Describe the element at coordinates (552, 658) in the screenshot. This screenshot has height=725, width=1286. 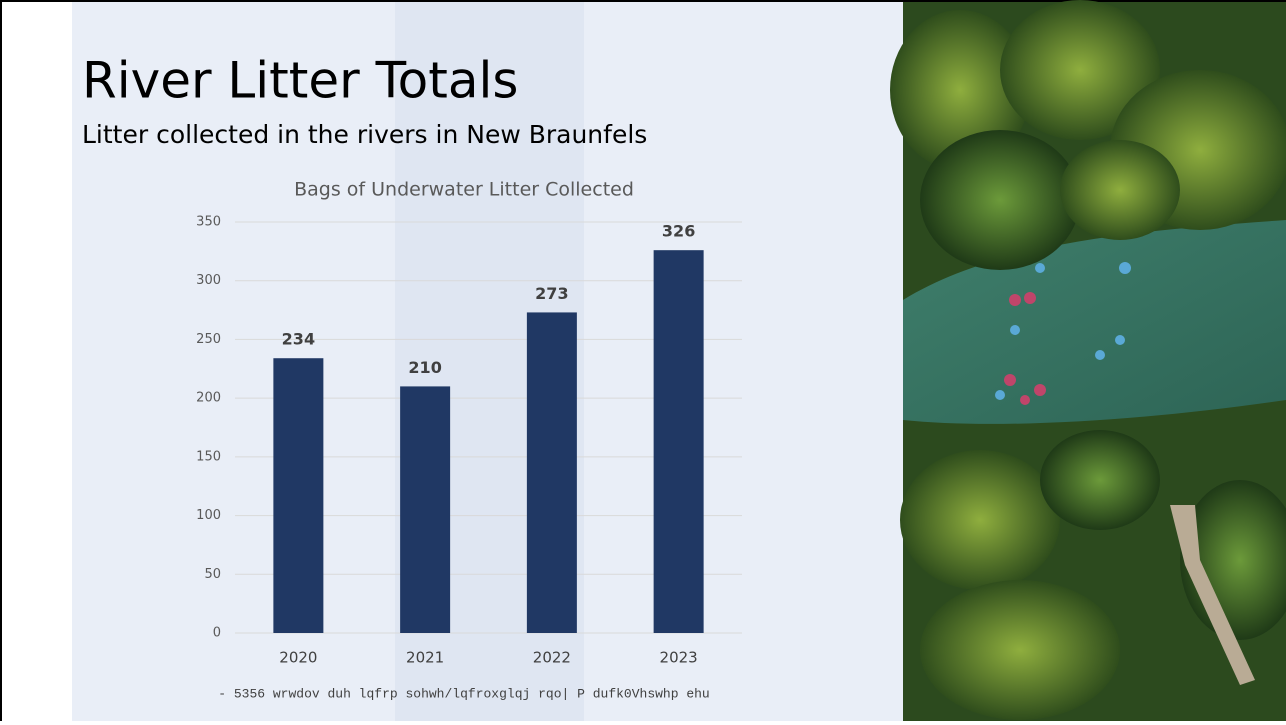
I see `x-tick-label: 2022` at that location.